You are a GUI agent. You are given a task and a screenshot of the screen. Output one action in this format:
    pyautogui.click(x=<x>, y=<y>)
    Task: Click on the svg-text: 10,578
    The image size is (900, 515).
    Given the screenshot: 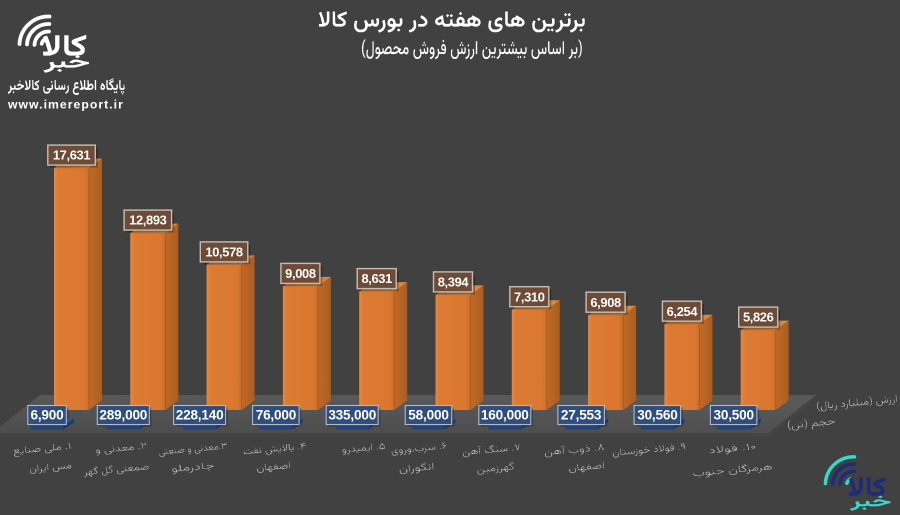 What is the action you would take?
    pyautogui.click(x=224, y=252)
    